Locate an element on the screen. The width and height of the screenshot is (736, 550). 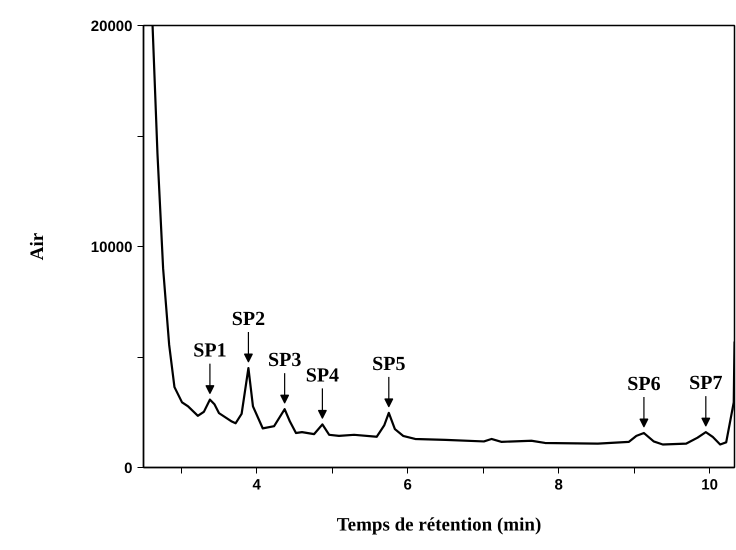
annotation: SP3 is located at coordinates (285, 360).